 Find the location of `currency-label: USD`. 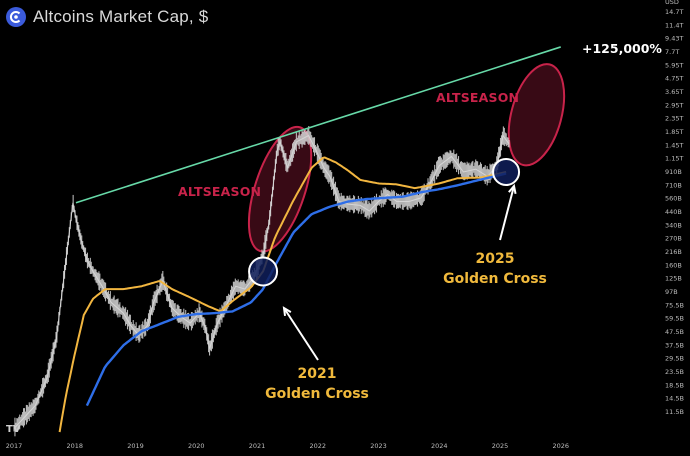

currency-label: USD is located at coordinates (672, 3).